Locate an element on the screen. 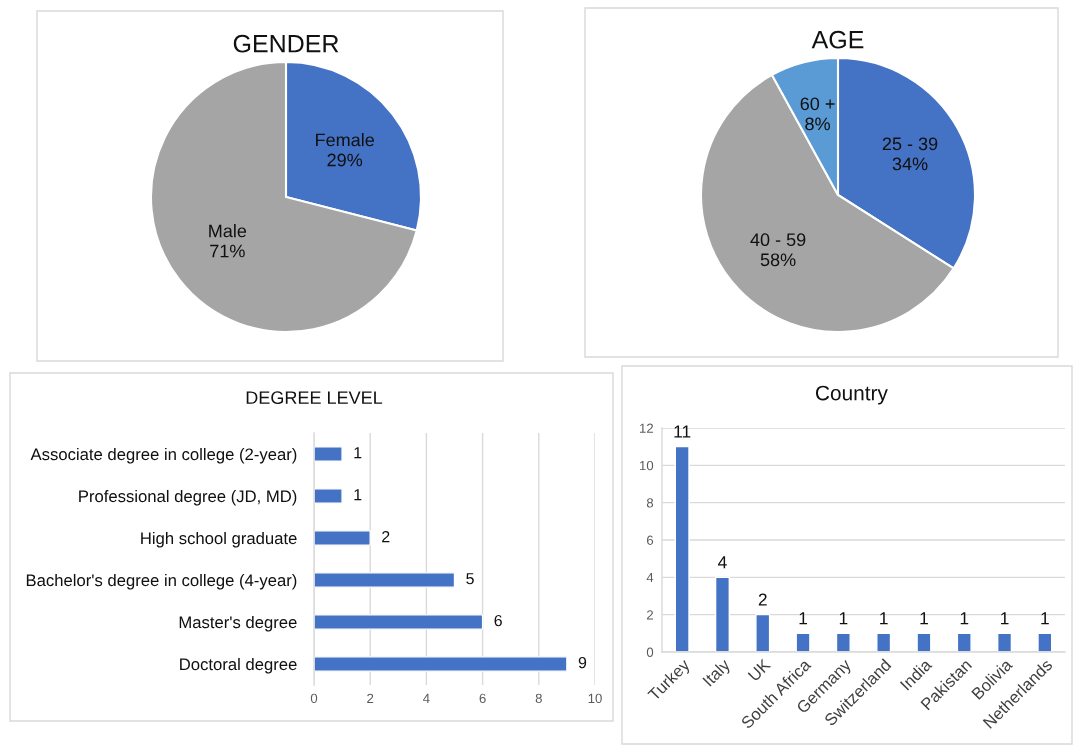 The width and height of the screenshot is (1073, 745). y-tick-label: 4 is located at coordinates (650, 578).